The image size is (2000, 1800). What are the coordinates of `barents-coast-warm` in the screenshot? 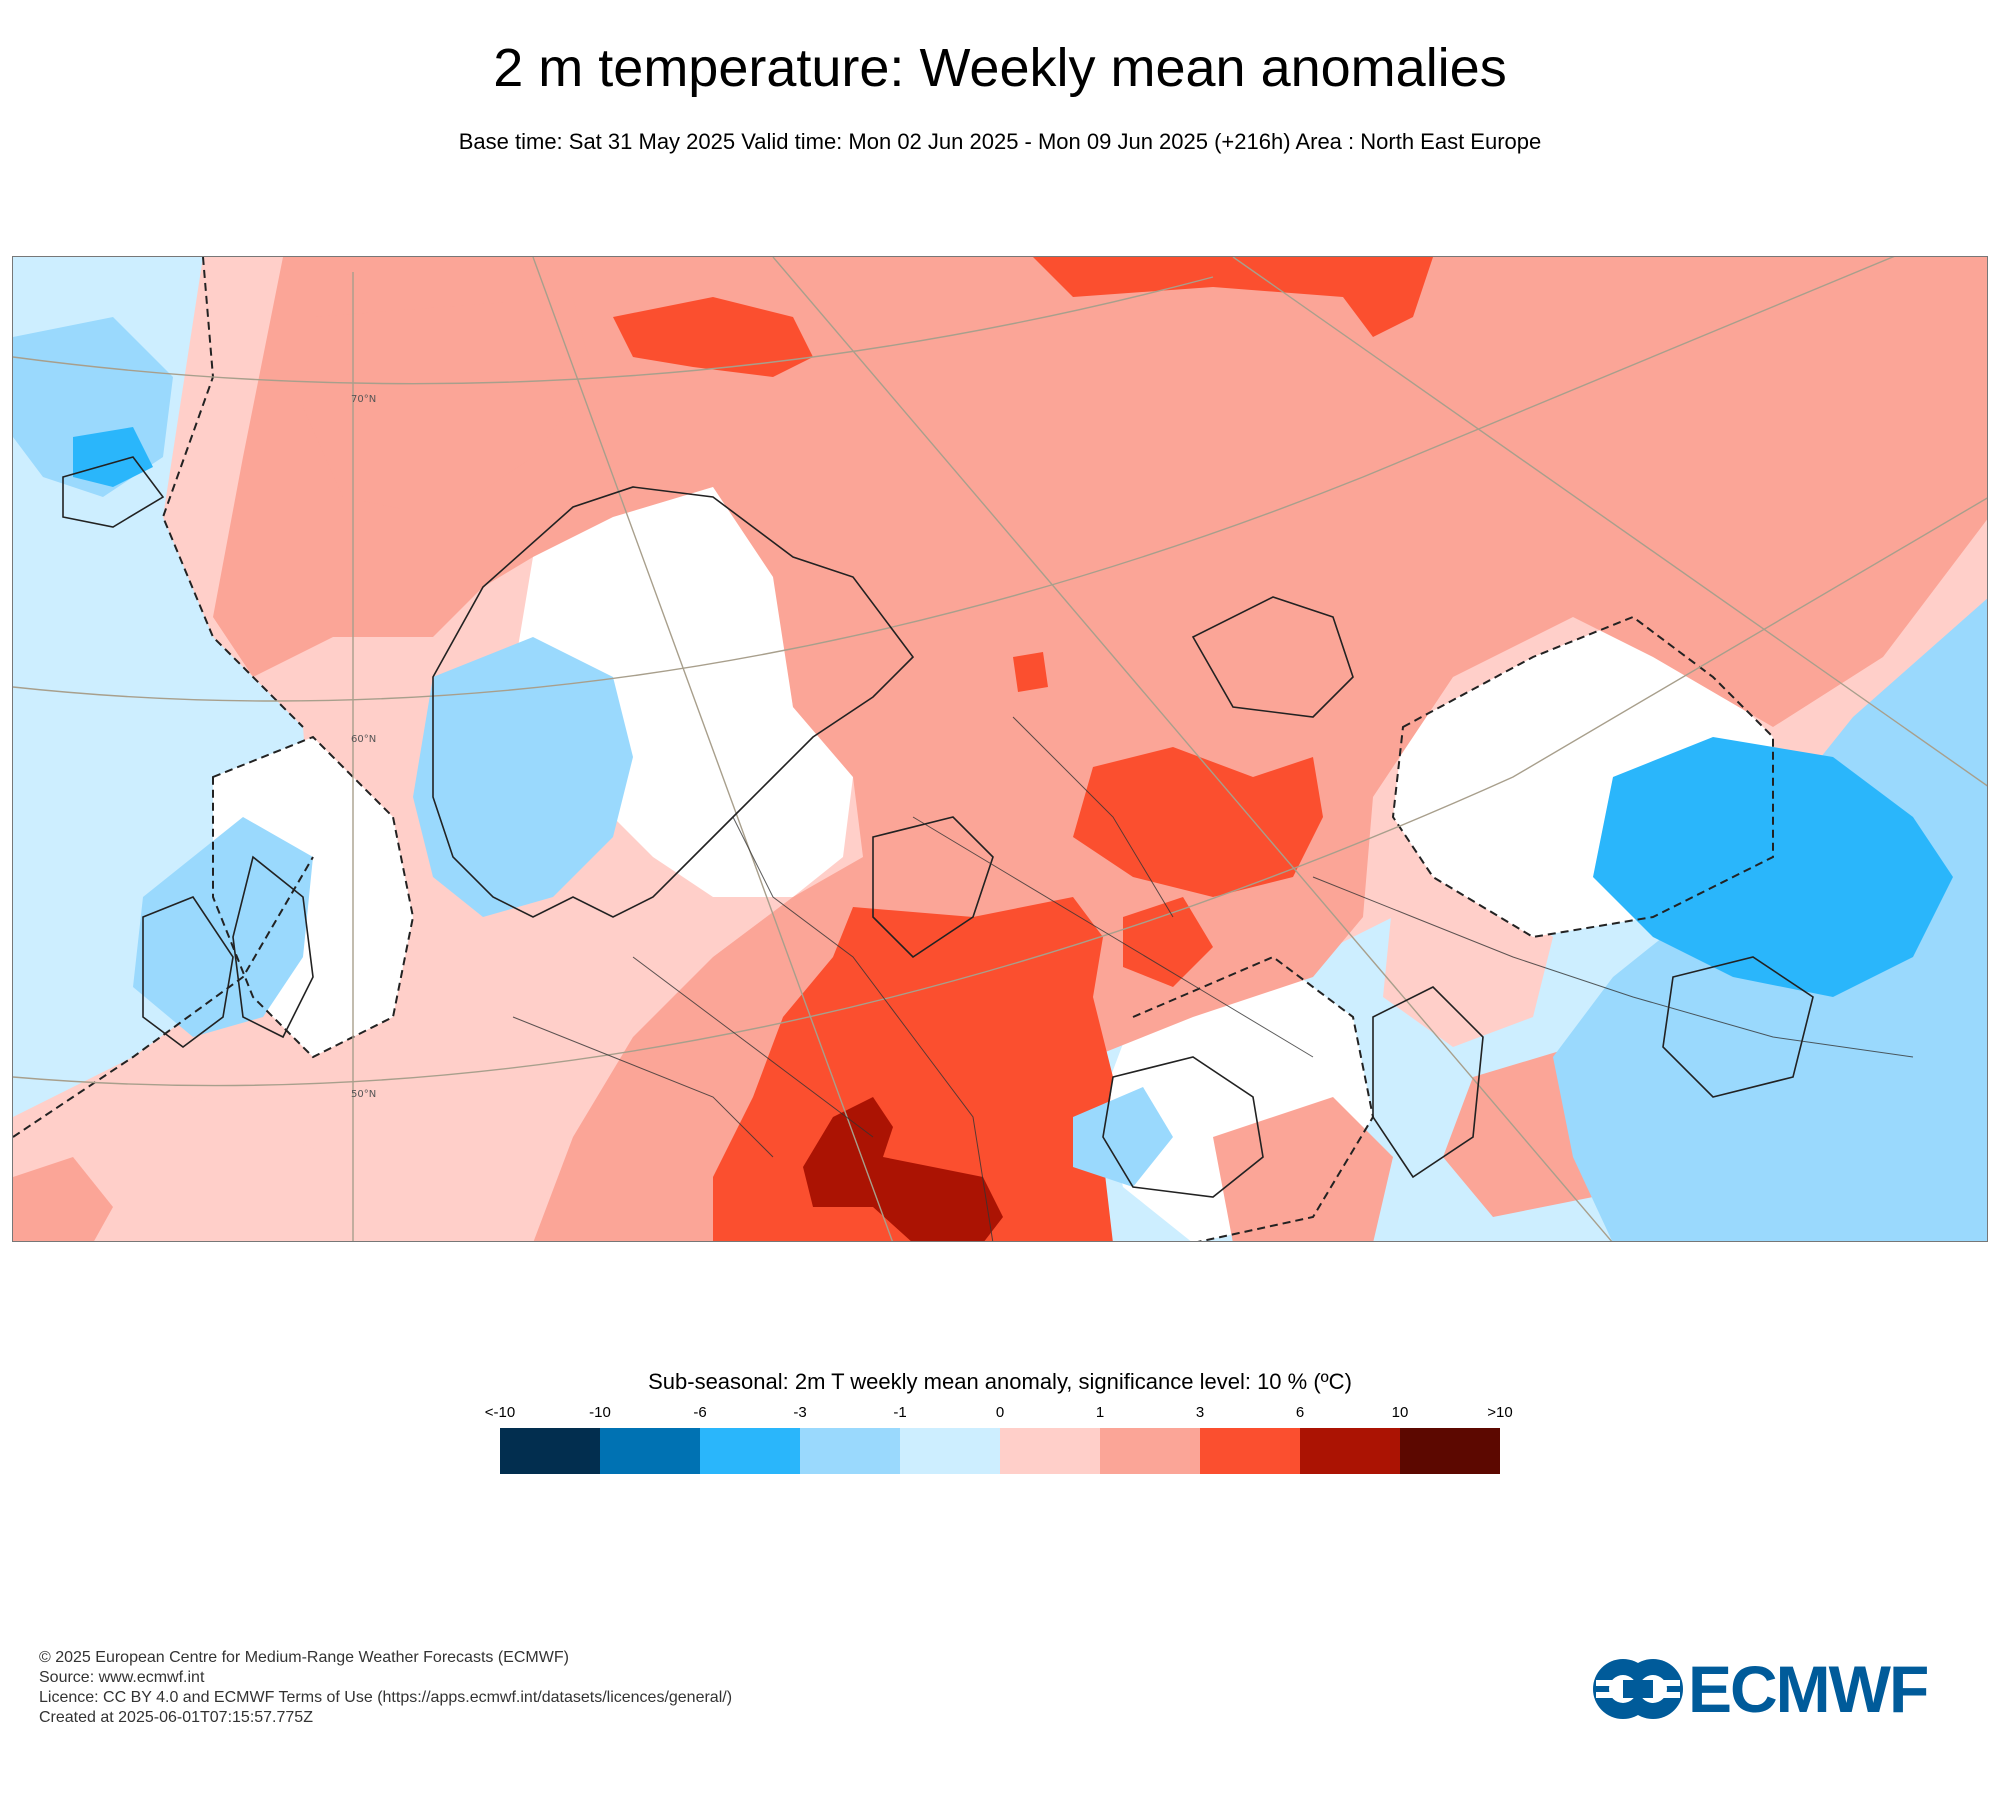 It's located at (713, 337).